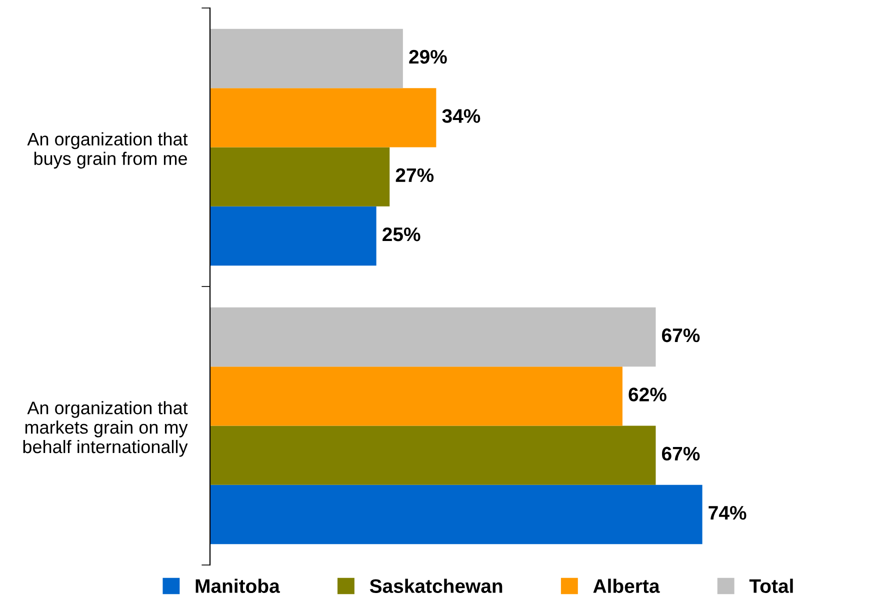 Image resolution: width=882 pixels, height=600 pixels. I want to click on legend-label: Alberta, so click(626, 585).